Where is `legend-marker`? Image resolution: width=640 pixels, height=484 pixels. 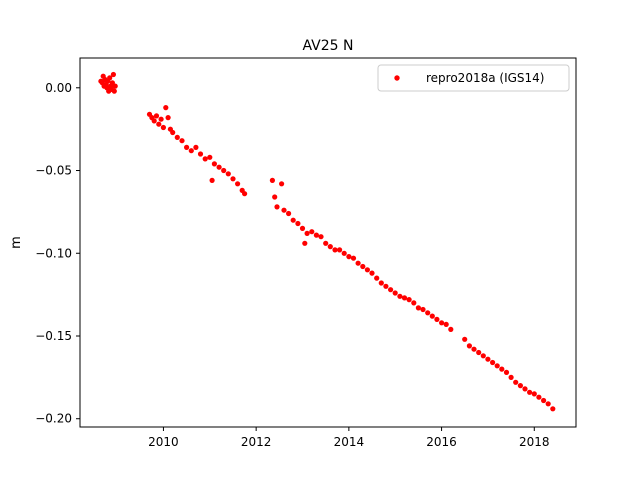
legend-marker is located at coordinates (397, 78).